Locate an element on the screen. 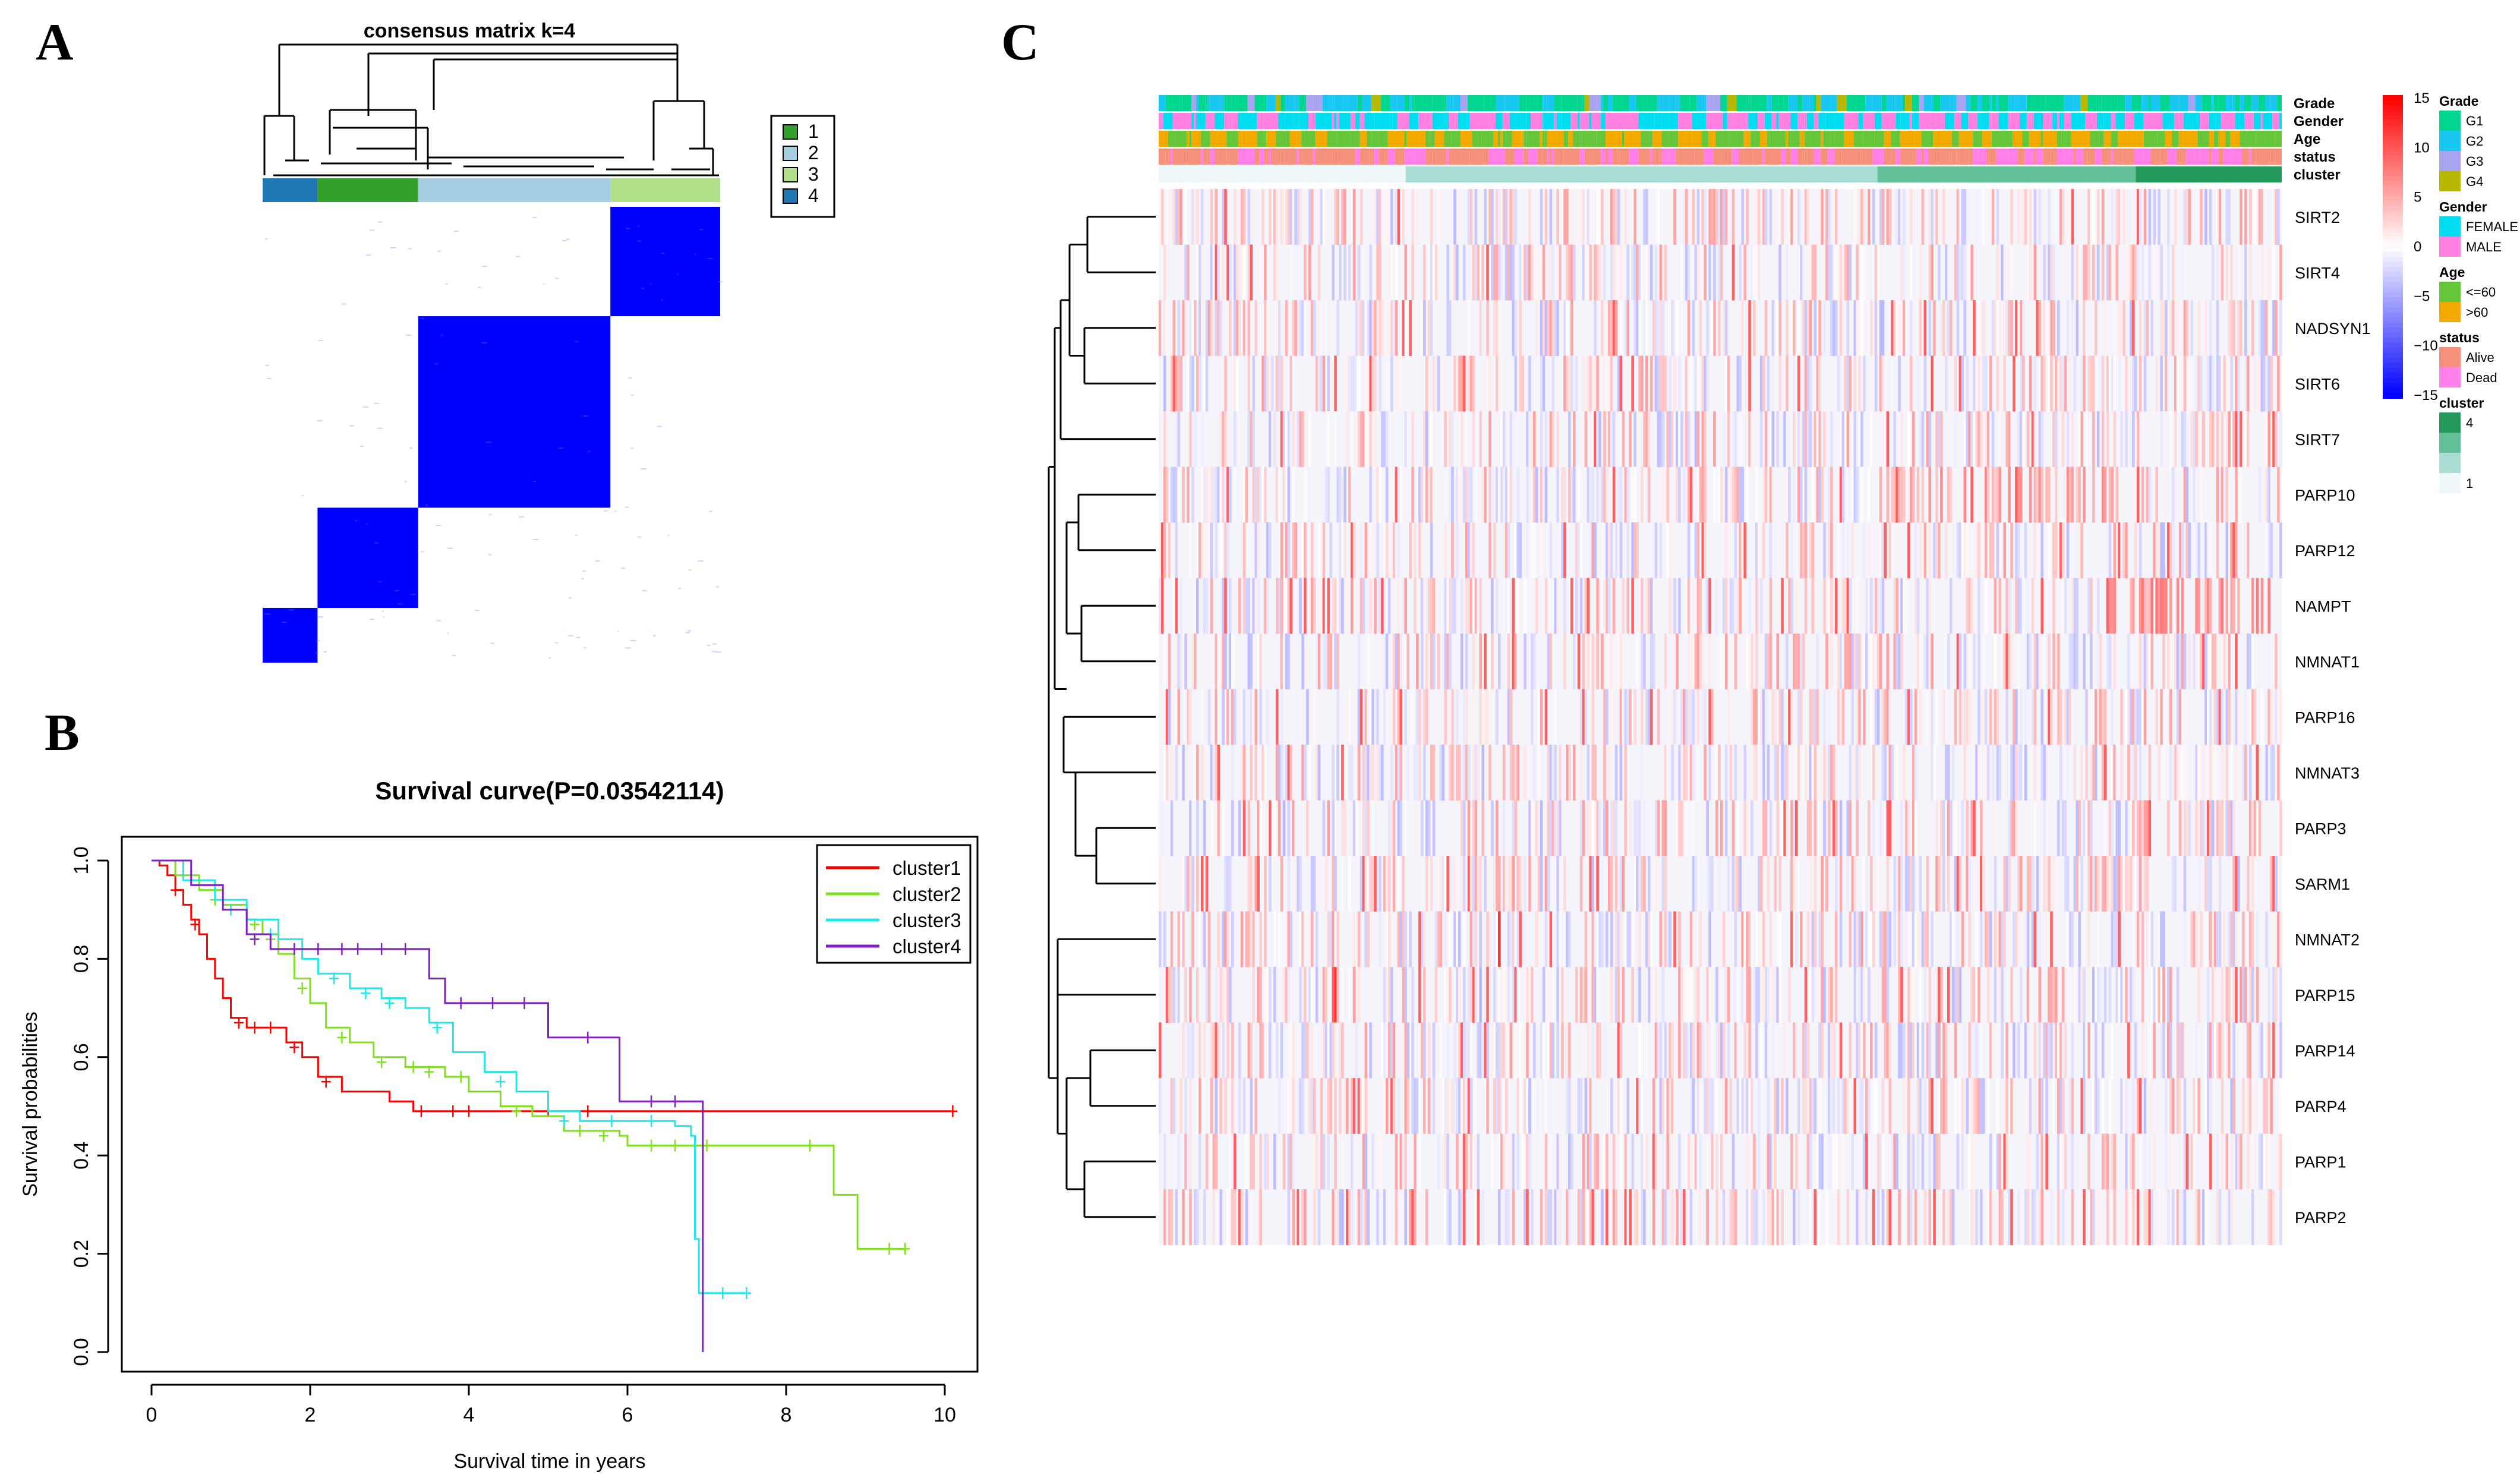 Image resolution: width=2520 pixels, height=1481 pixels. legend-label-3: 3 is located at coordinates (813, 174).